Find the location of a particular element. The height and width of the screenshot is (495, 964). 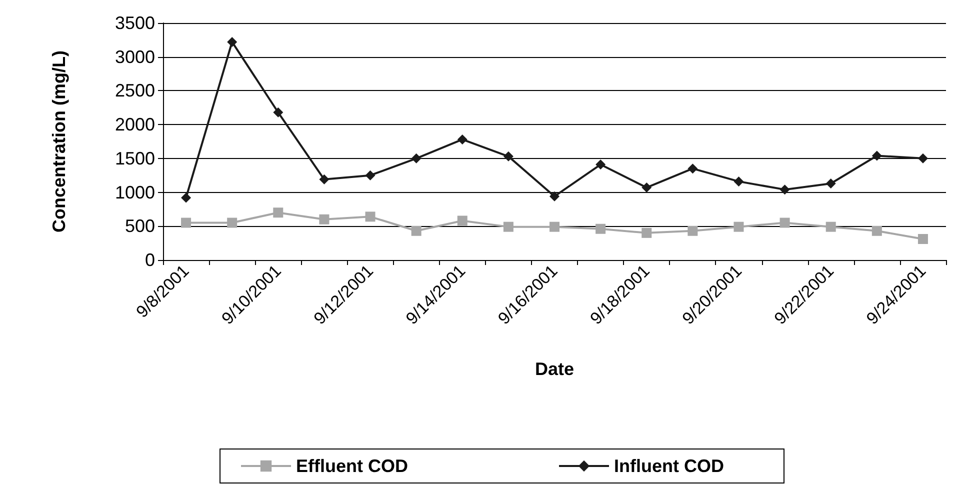

y-axis-title: Concentration (mg/L) is located at coordinates (59, 141).